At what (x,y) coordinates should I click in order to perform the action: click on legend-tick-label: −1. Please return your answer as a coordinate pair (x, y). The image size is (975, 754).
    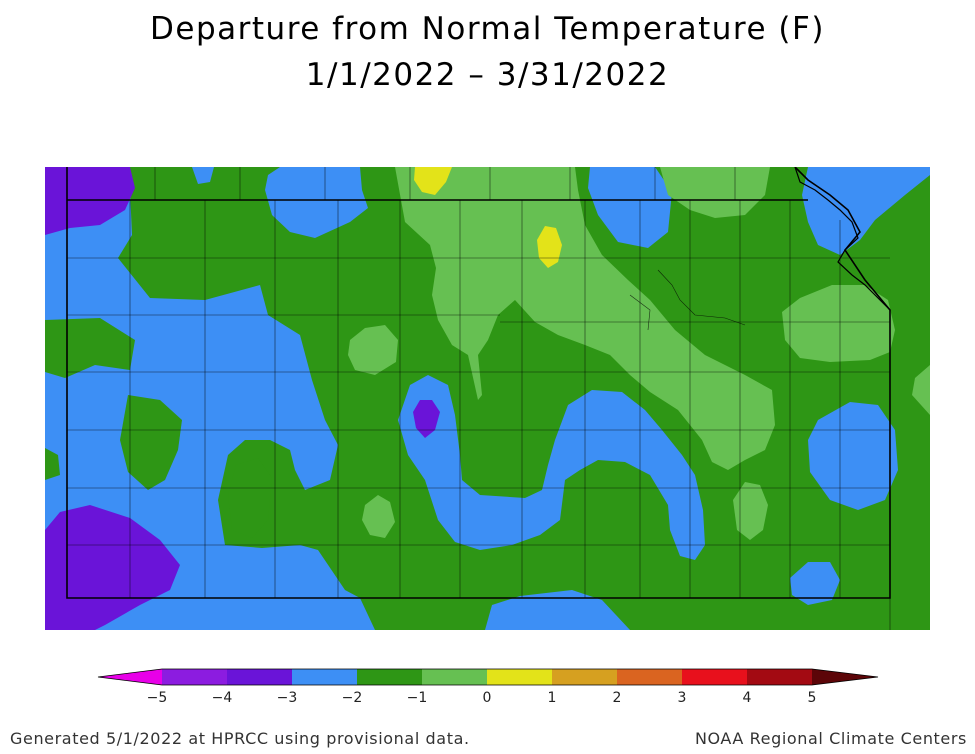
    Looking at the image, I should click on (417, 698).